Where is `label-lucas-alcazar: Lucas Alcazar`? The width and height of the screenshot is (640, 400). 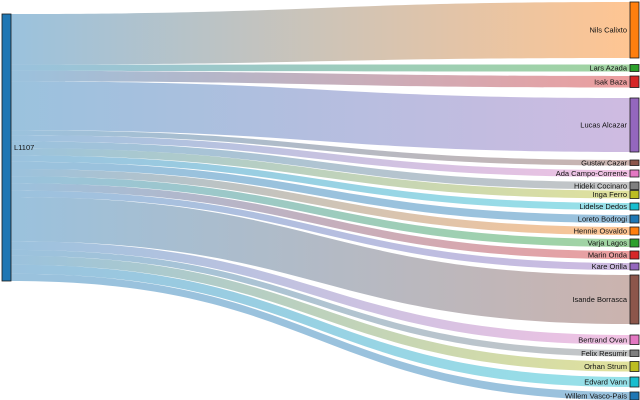 label-lucas-alcazar: Lucas Alcazar is located at coordinates (603, 125).